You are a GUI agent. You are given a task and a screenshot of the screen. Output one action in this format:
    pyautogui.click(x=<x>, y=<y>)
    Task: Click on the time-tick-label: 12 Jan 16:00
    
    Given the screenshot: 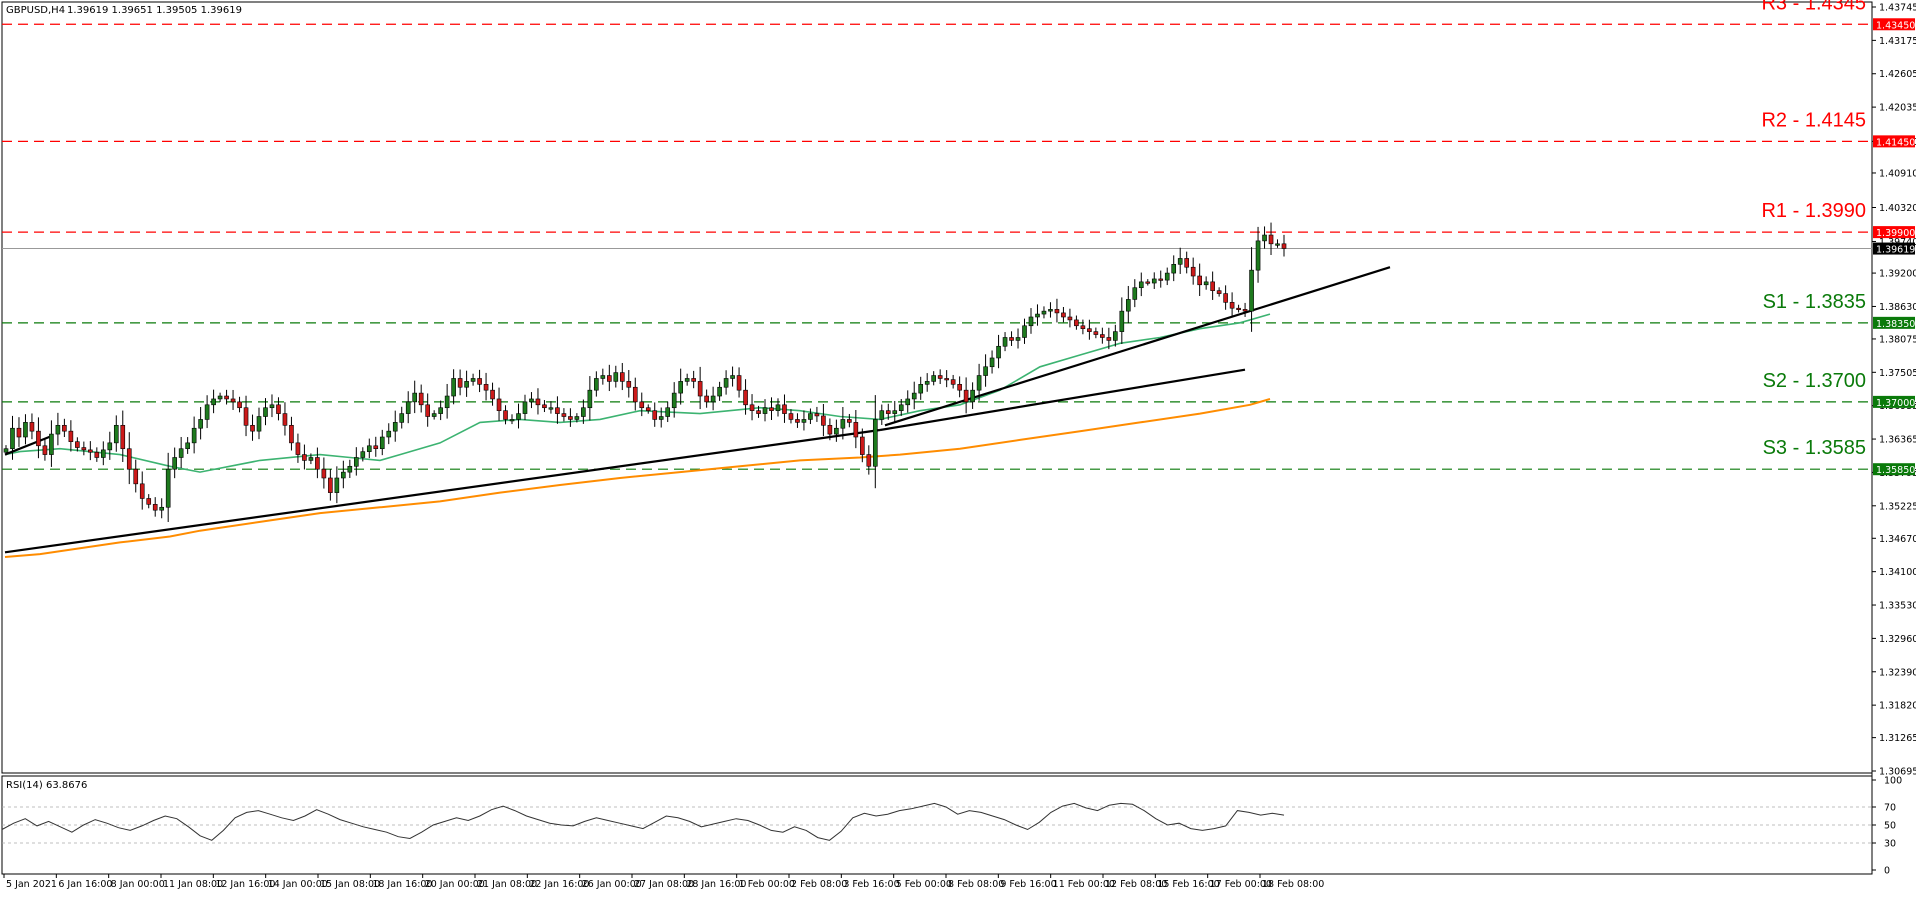 What is the action you would take?
    pyautogui.click(x=245, y=884)
    